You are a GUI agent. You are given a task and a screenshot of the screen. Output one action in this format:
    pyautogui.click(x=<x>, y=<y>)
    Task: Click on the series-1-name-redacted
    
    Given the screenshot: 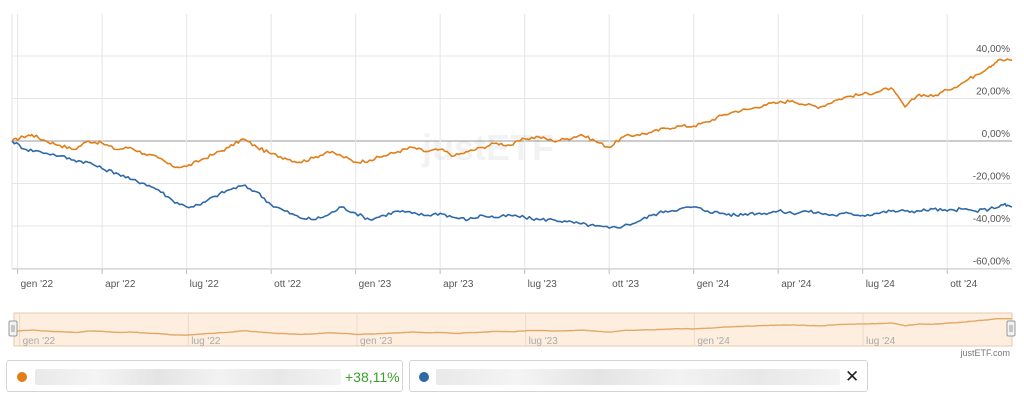 What is the action you would take?
    pyautogui.click(x=188, y=377)
    